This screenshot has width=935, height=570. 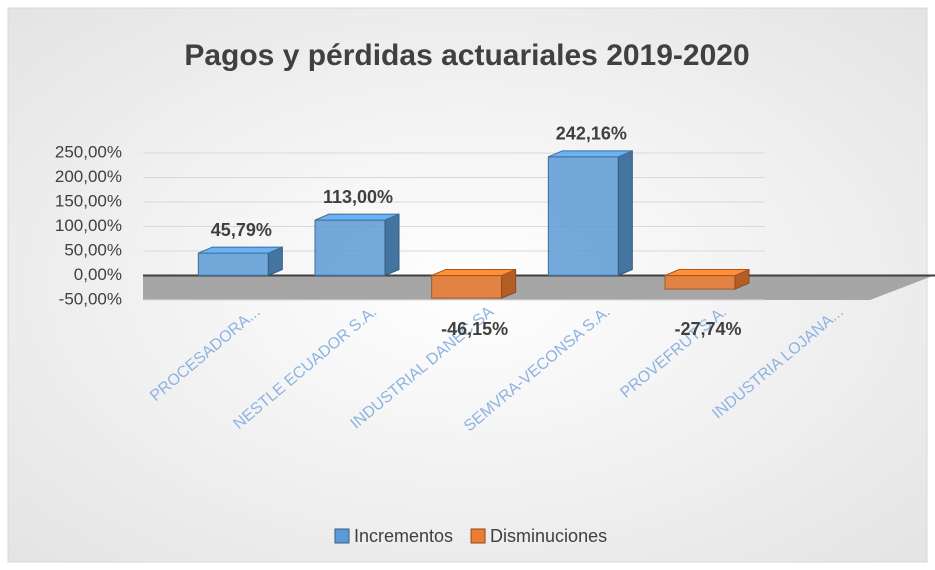 I want to click on data-label: 113,00%, so click(x=358, y=197).